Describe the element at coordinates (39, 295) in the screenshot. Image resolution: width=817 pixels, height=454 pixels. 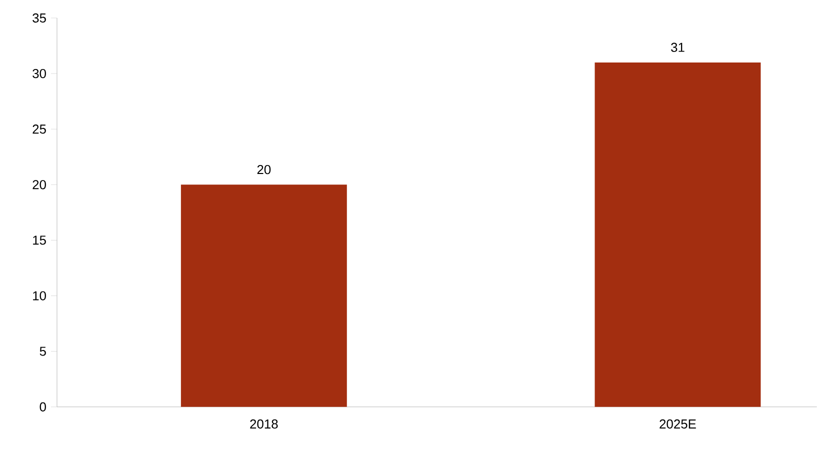
I see `y-tick-label: 10` at that location.